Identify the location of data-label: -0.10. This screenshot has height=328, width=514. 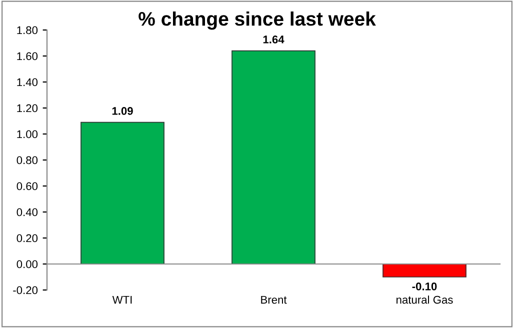
(424, 286).